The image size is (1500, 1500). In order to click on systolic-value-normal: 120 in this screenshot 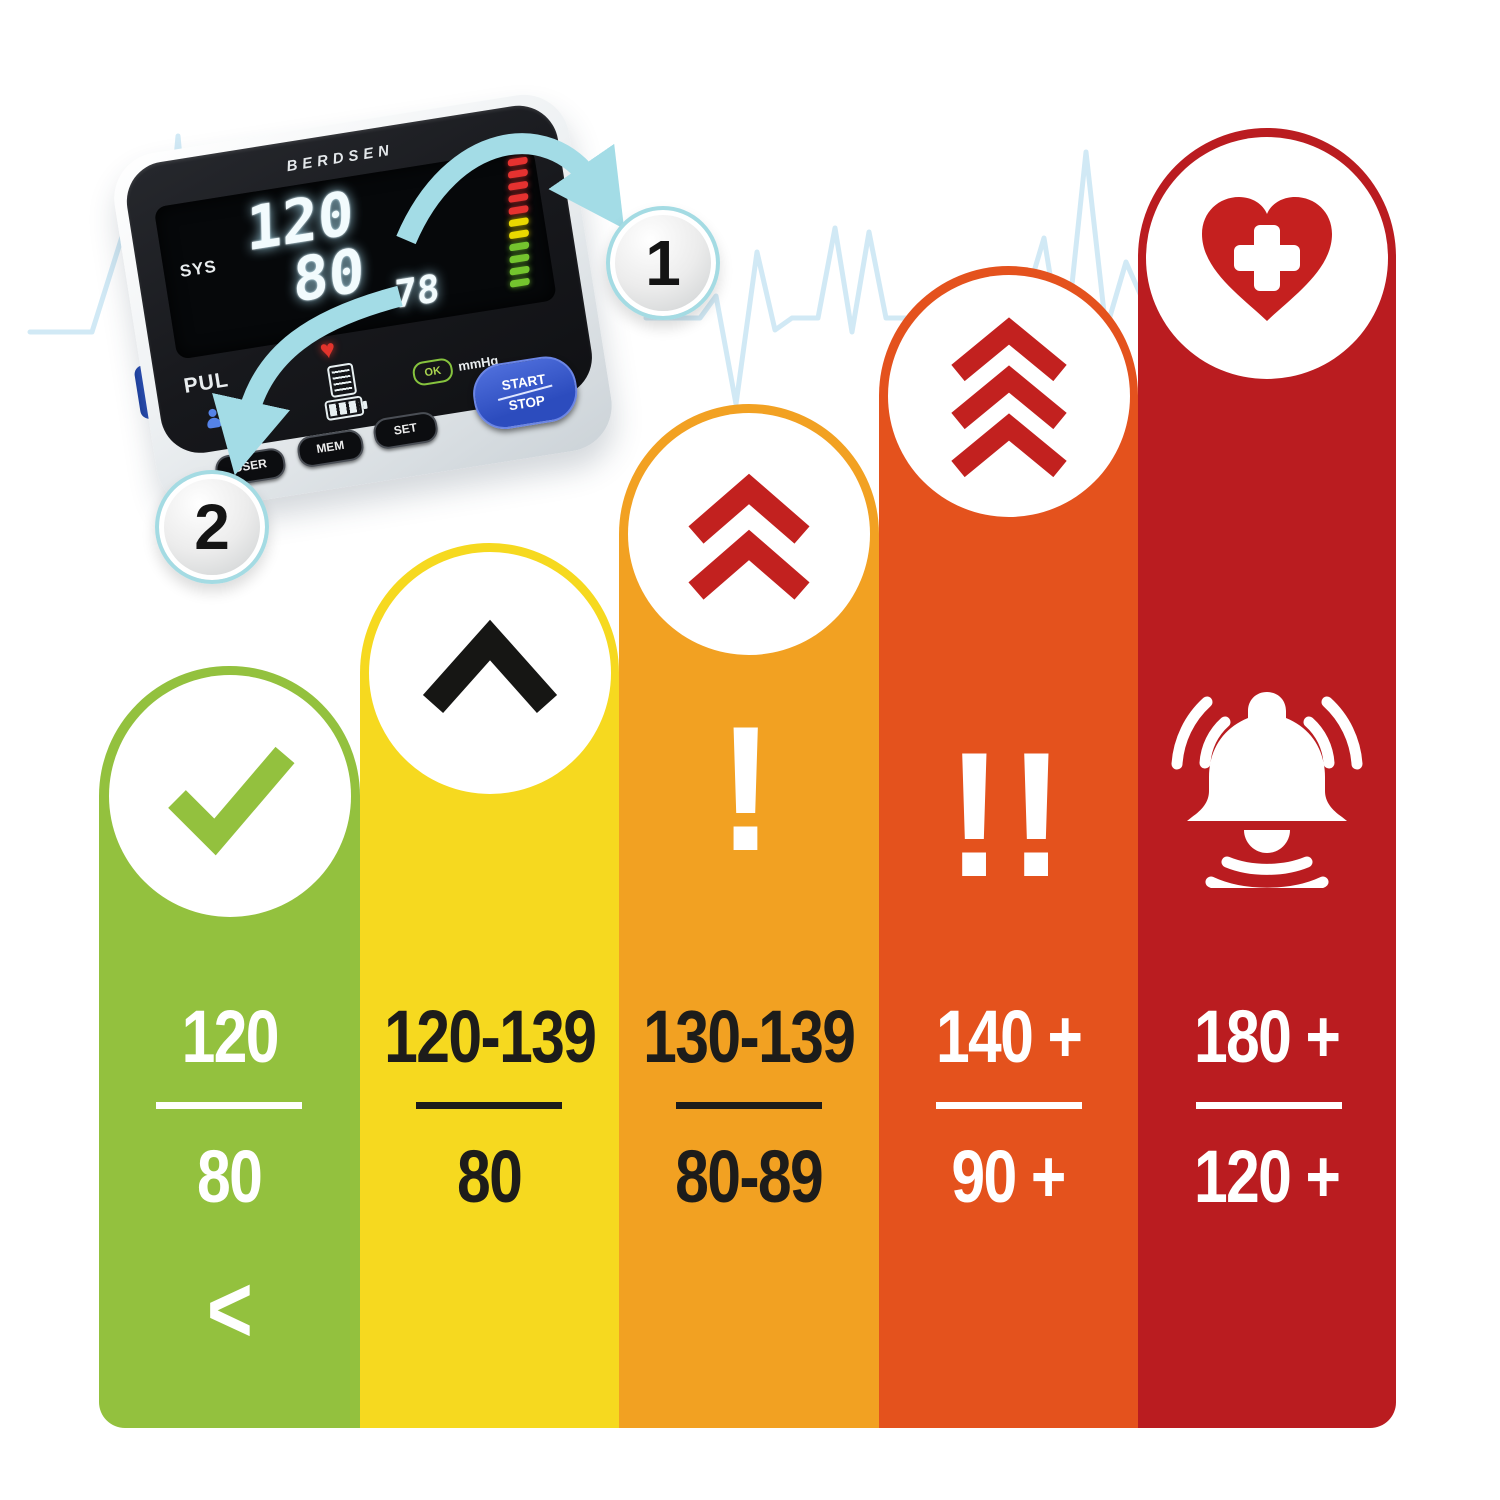, I will do `click(230, 1036)`.